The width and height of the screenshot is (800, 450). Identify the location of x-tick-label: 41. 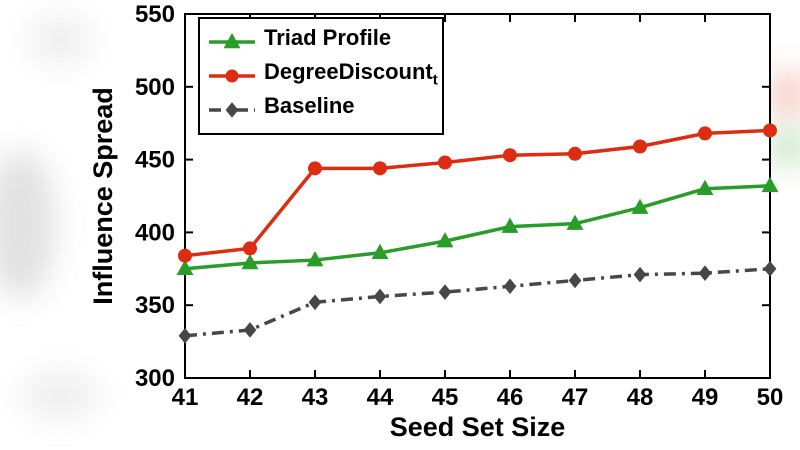
(185, 397).